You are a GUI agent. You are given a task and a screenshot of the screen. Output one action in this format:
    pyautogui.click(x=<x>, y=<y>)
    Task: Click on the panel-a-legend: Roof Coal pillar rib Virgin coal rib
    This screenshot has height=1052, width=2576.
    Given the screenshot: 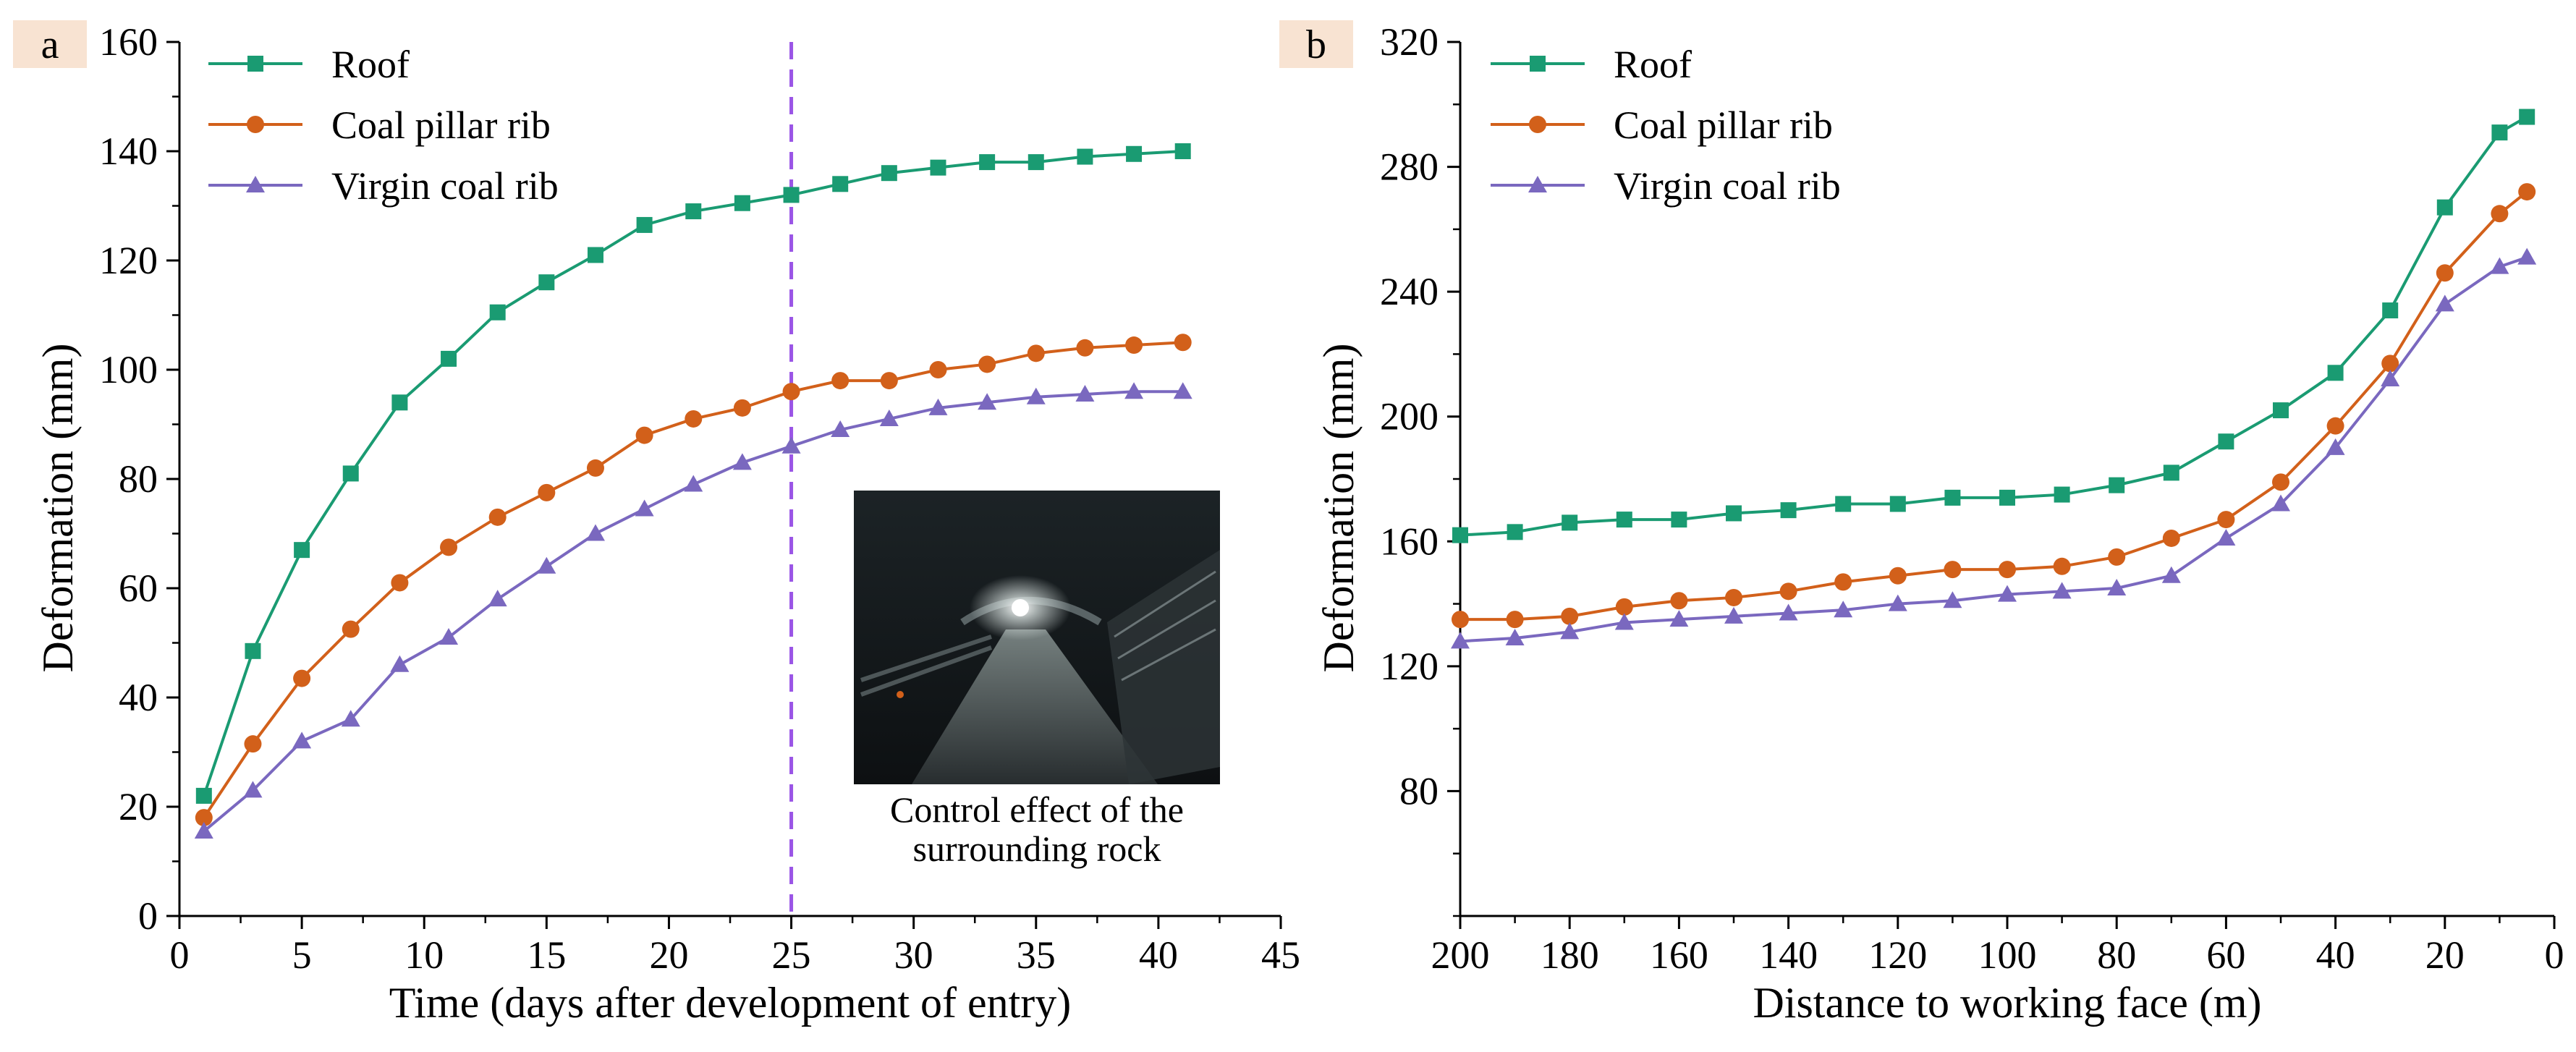 What is the action you would take?
    pyautogui.click(x=383, y=125)
    